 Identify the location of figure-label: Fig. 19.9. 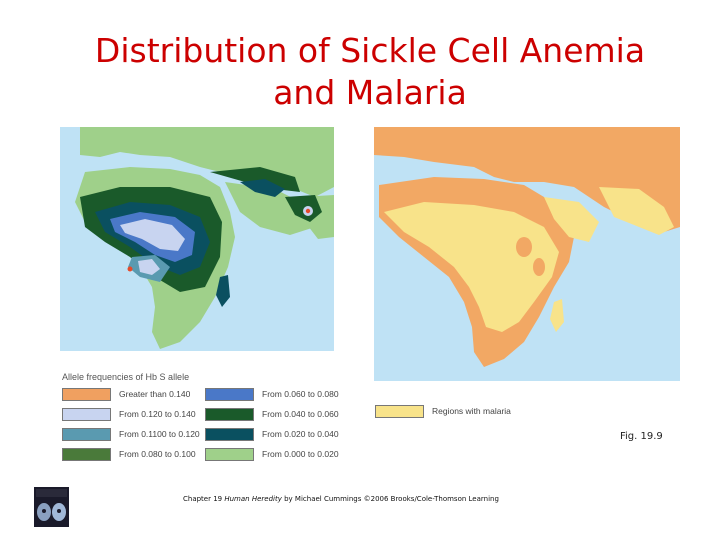
(641, 436).